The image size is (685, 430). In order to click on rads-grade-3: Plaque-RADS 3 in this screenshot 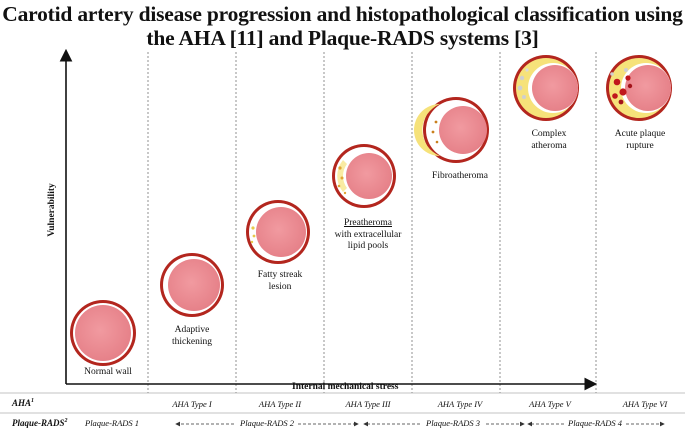, I will do `click(453, 423)`.